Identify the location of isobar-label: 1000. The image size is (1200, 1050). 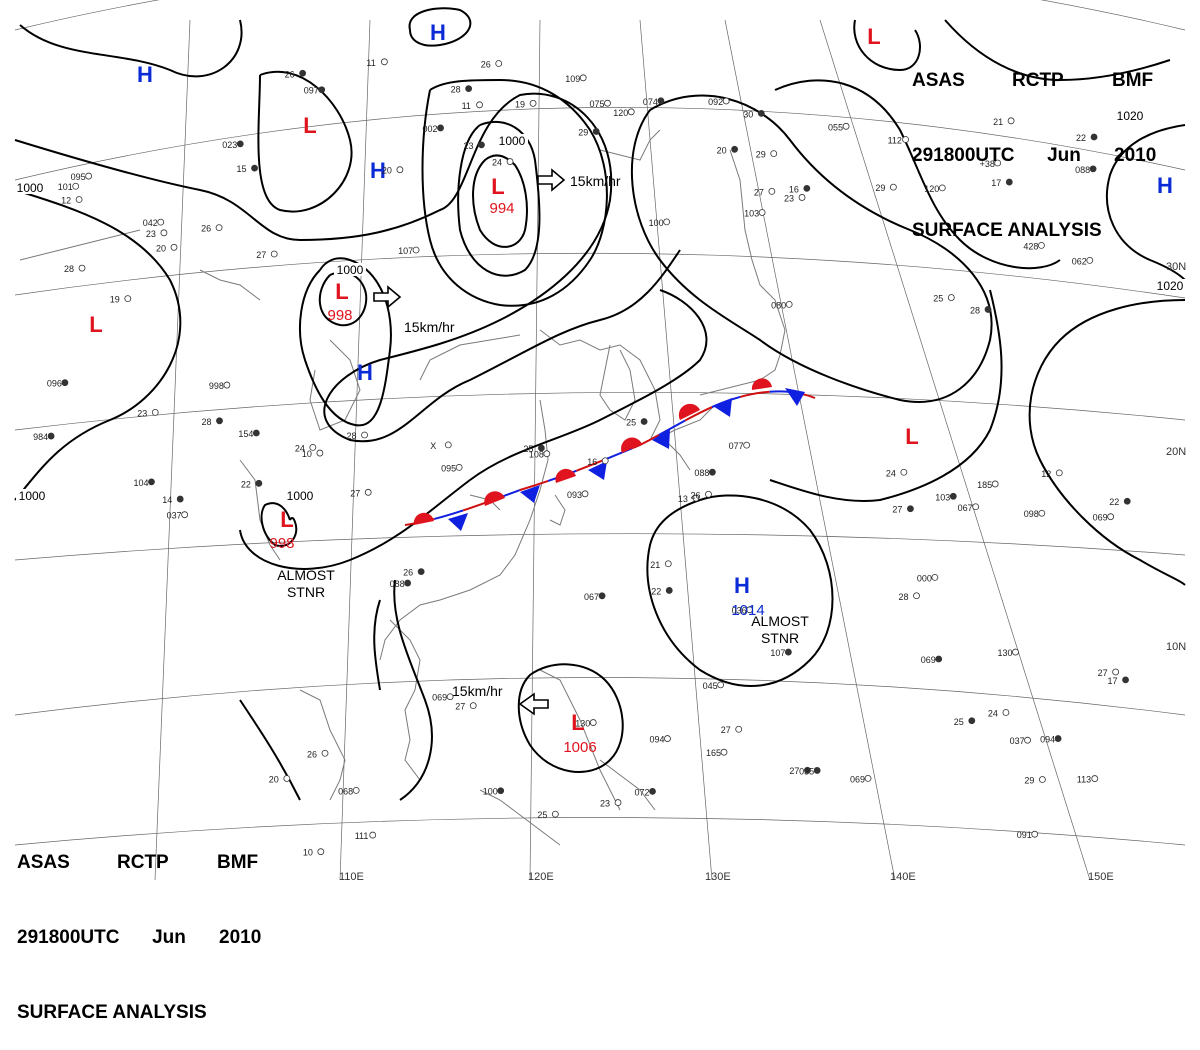
(32, 496).